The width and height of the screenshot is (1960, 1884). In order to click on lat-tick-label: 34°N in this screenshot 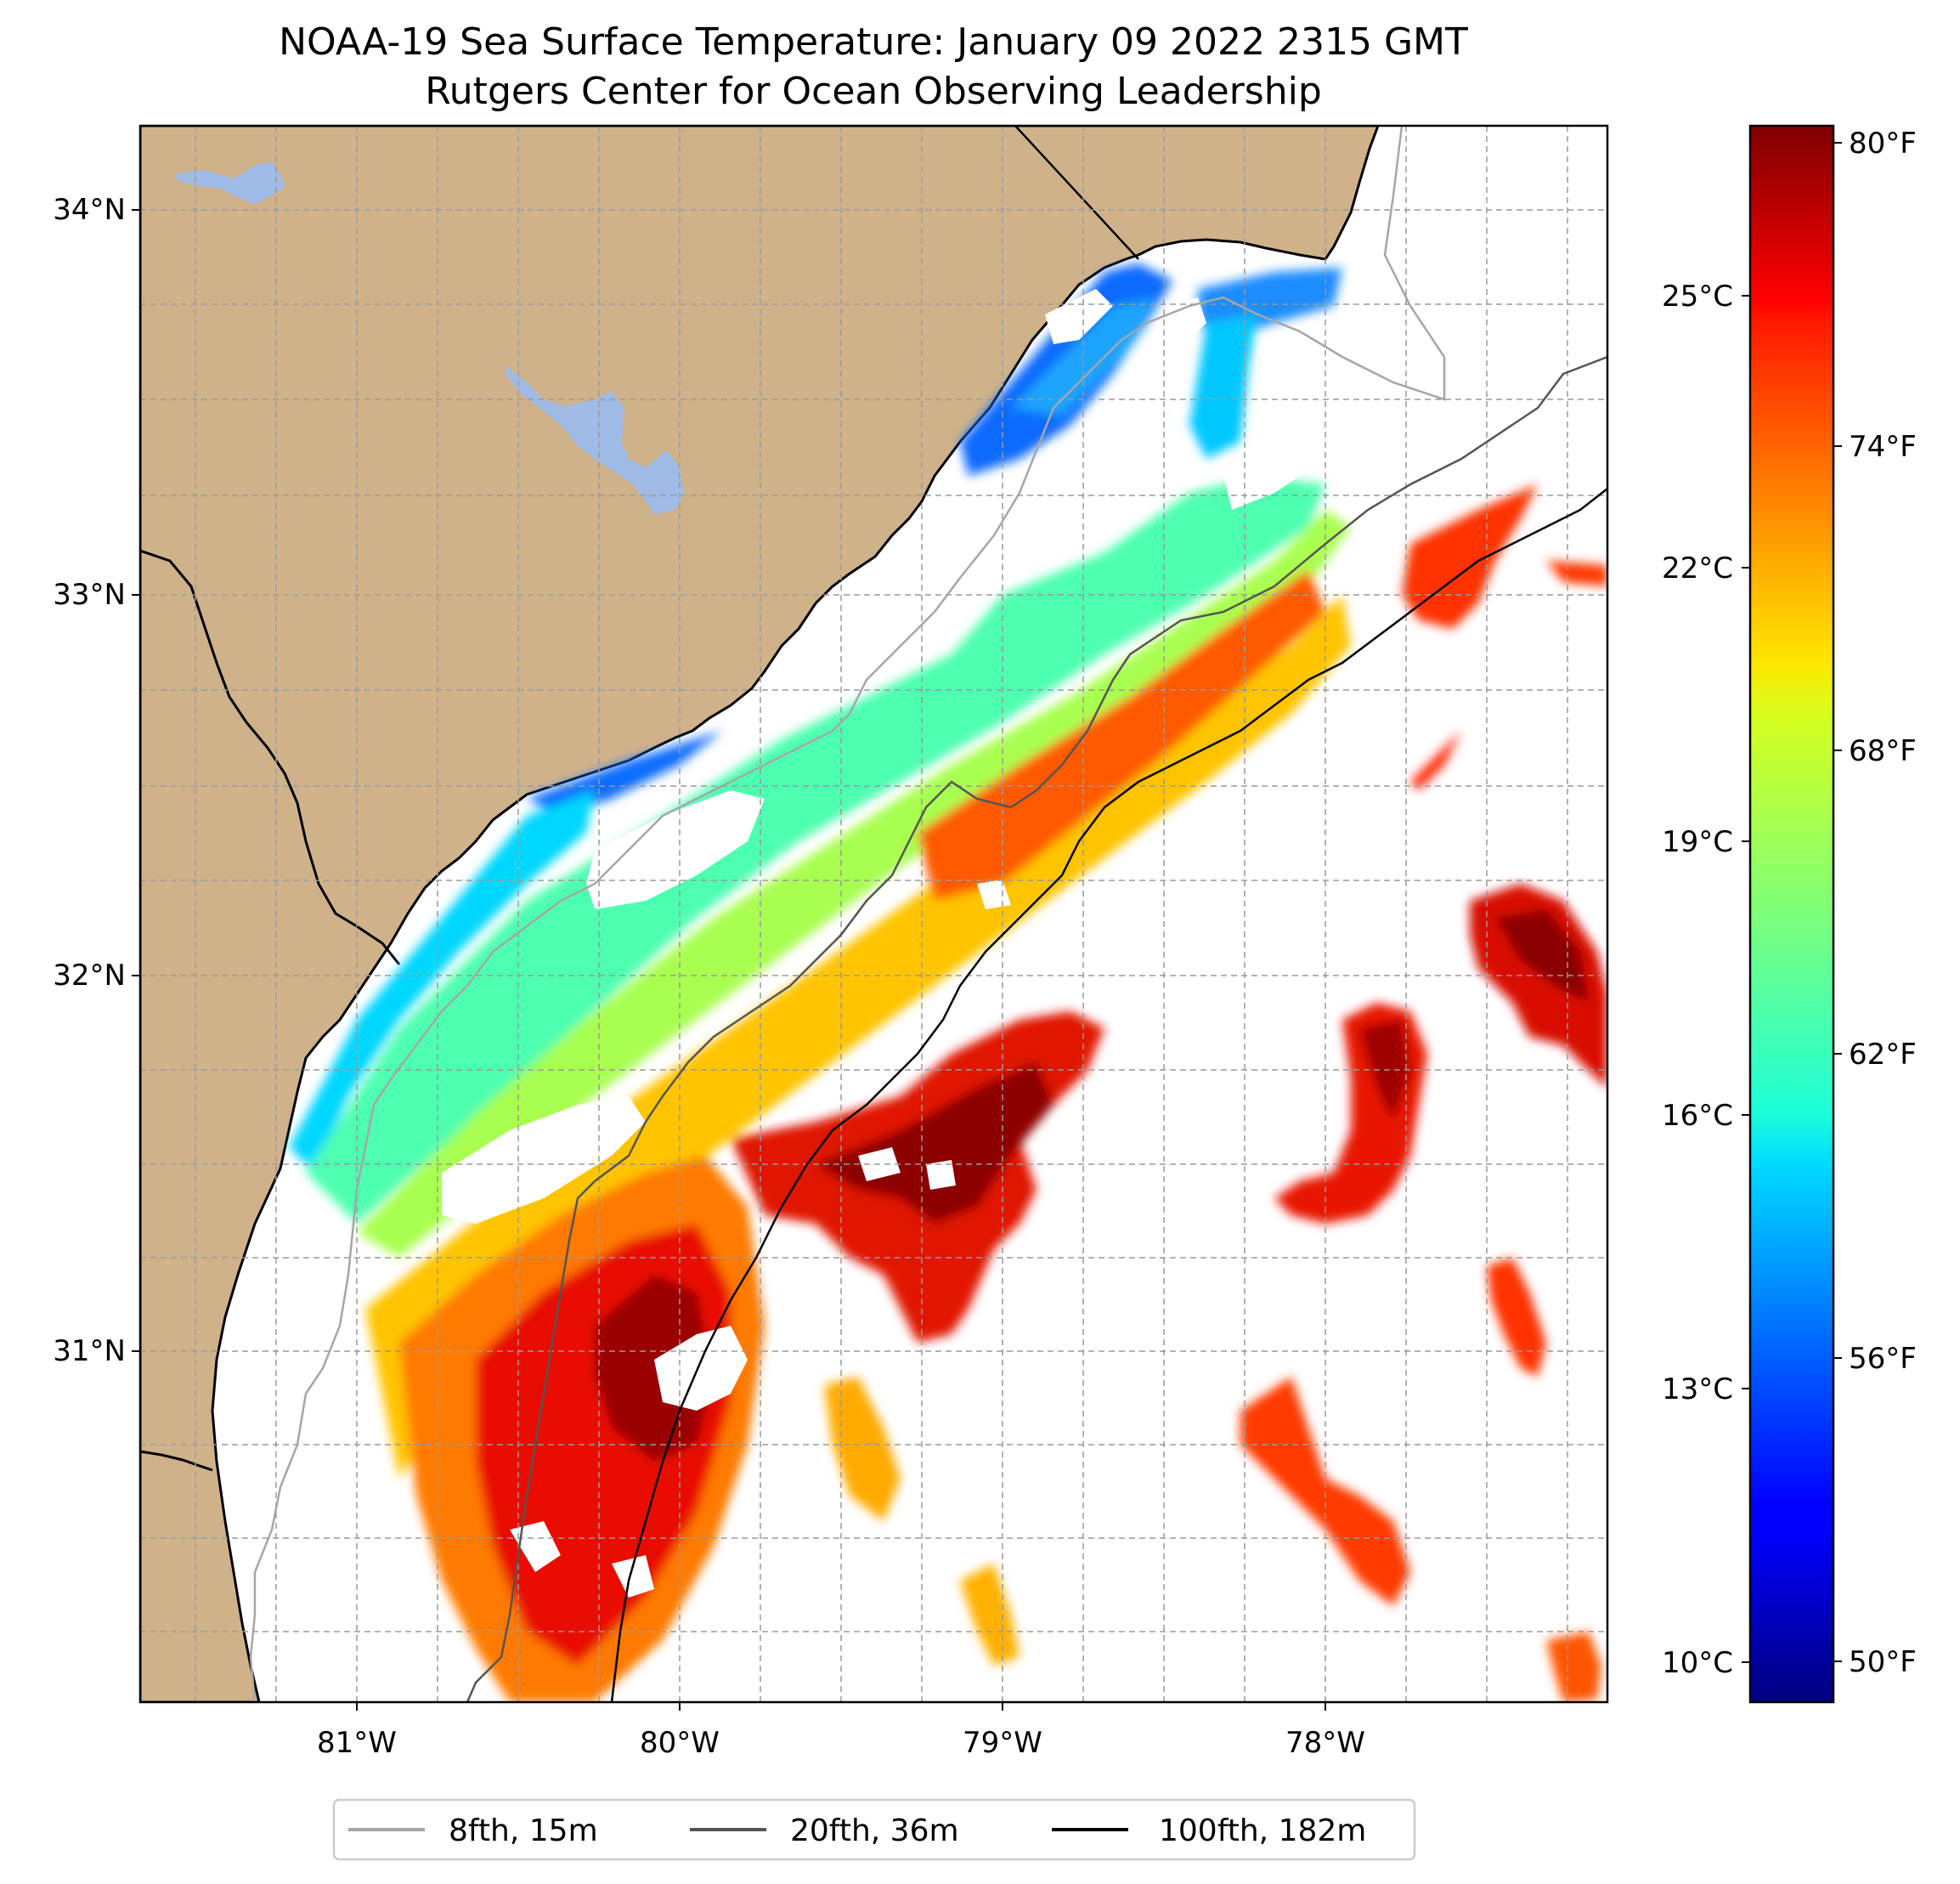, I will do `click(90, 210)`.